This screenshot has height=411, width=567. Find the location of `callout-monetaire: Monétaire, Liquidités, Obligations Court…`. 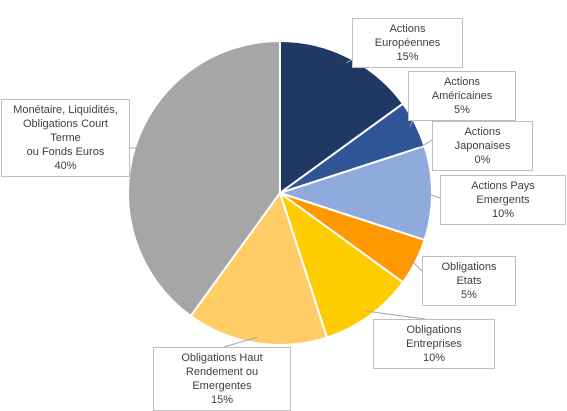

callout-monetaire: Monétaire, Liquidités, Obligations Court… is located at coordinates (65, 138).